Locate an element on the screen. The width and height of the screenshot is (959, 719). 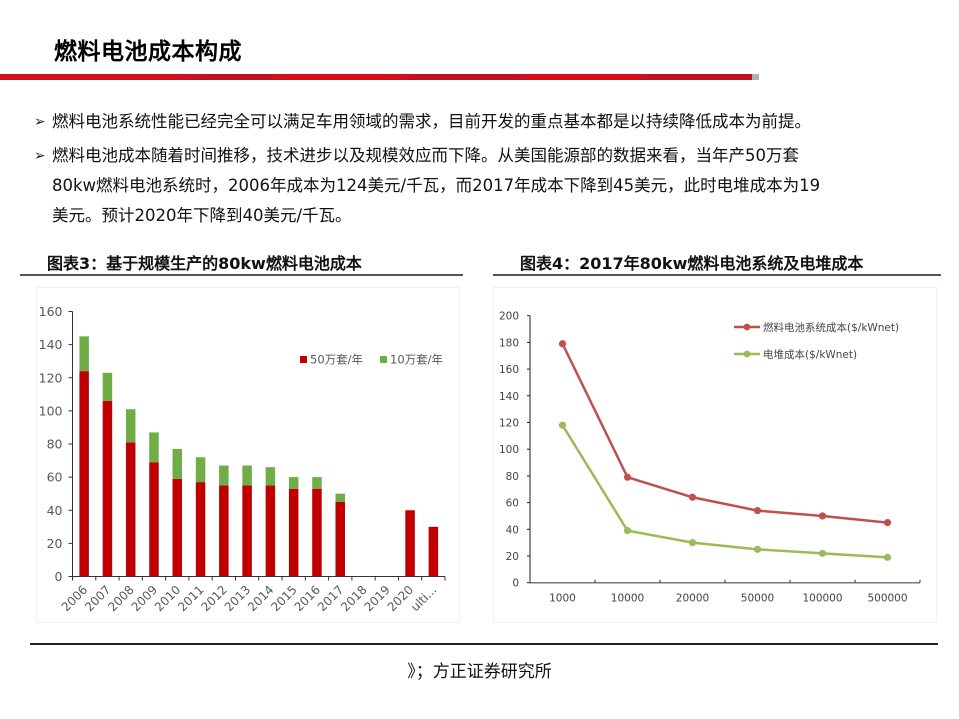
chart3-title-rule is located at coordinates (241, 275).